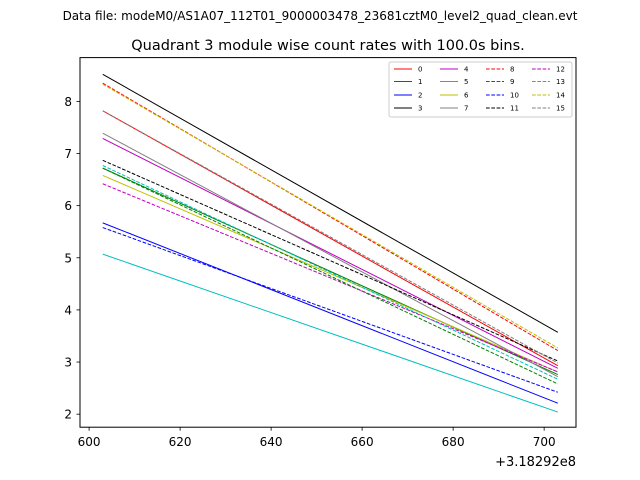  Describe the element at coordinates (89, 442) in the screenshot. I see `x-tick-label: 600` at that location.